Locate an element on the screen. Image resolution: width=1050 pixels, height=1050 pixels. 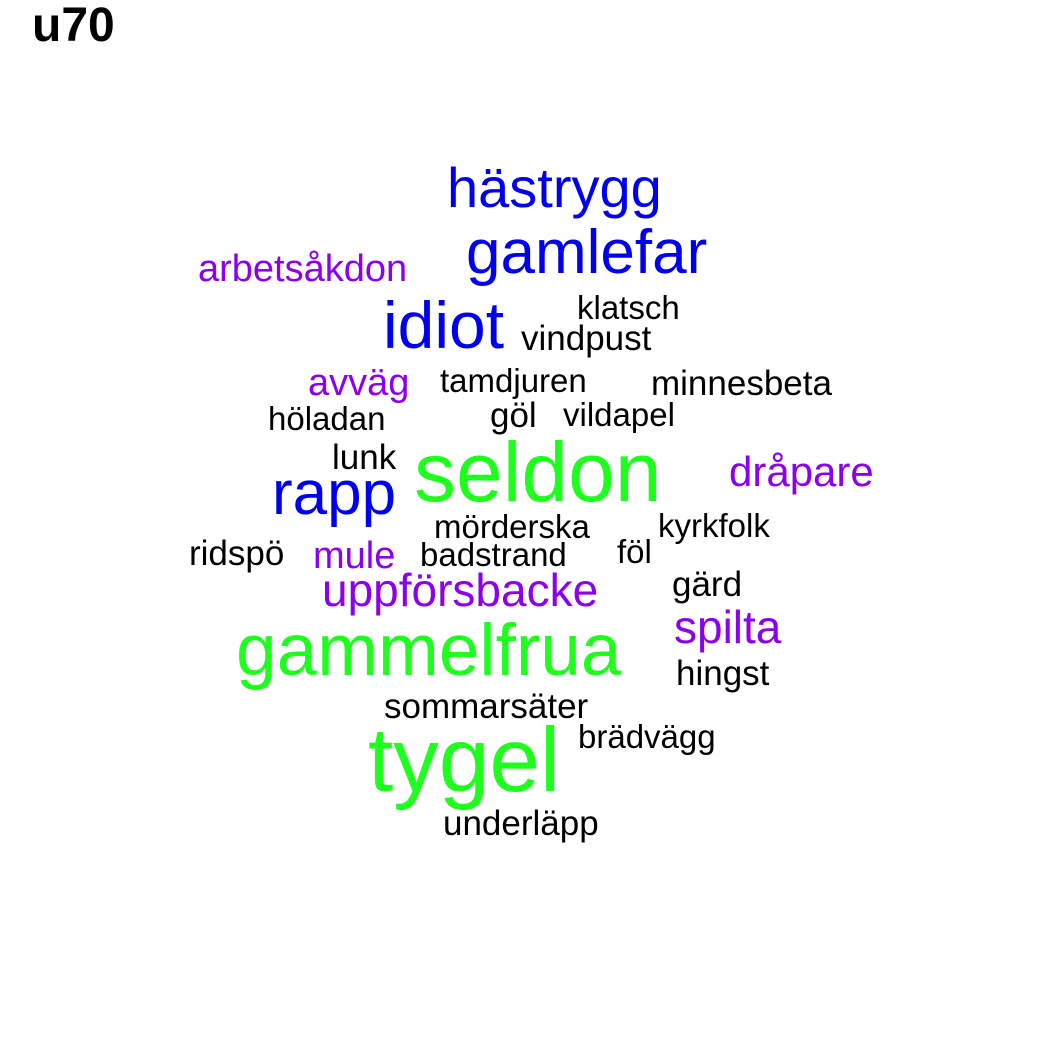
cloud-word: tamdjuren is located at coordinates (513, 380).